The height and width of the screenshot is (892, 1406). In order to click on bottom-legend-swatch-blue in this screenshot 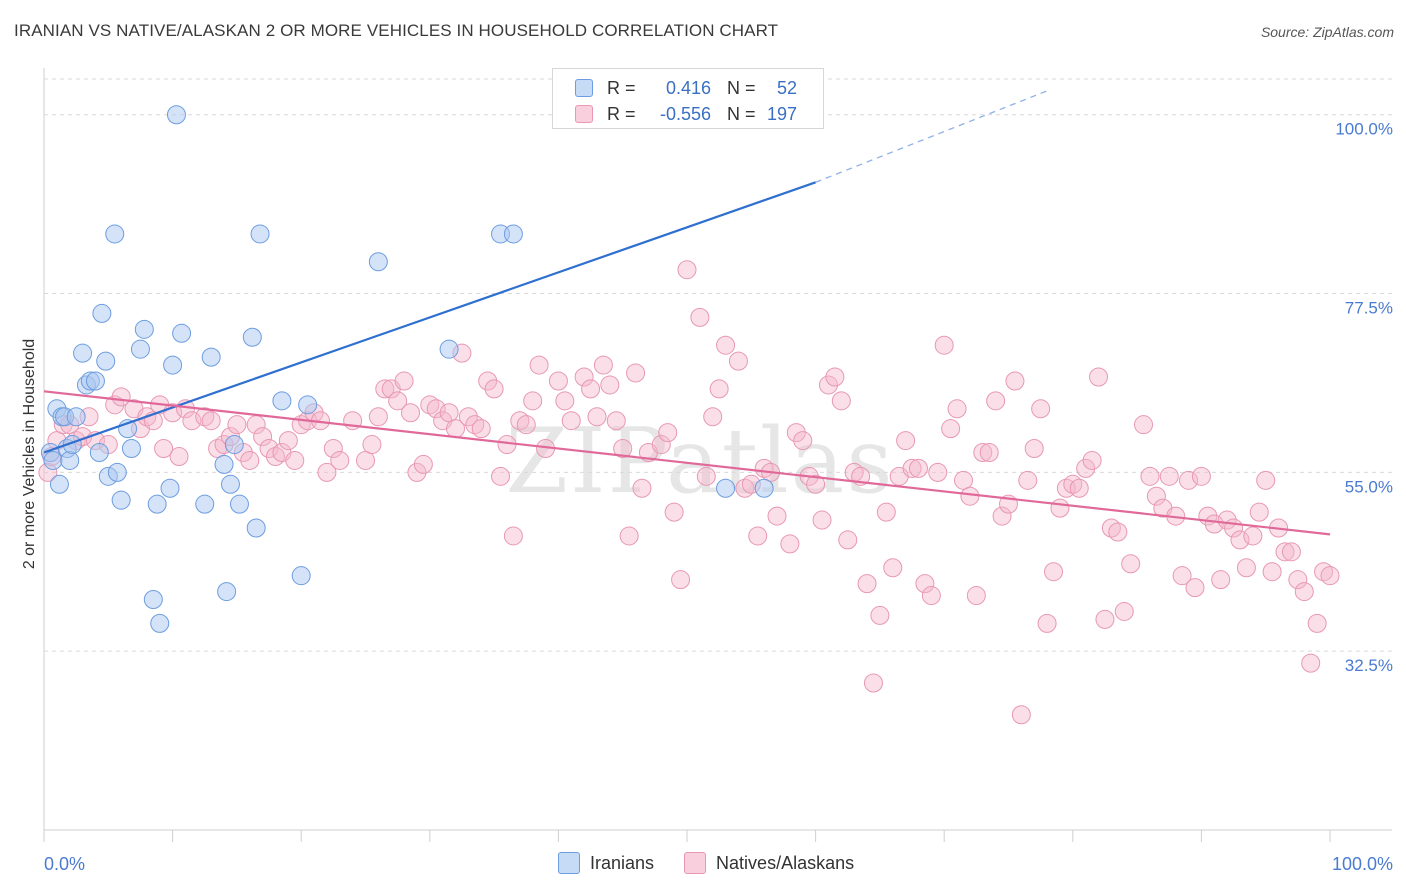, I will do `click(569, 863)`.